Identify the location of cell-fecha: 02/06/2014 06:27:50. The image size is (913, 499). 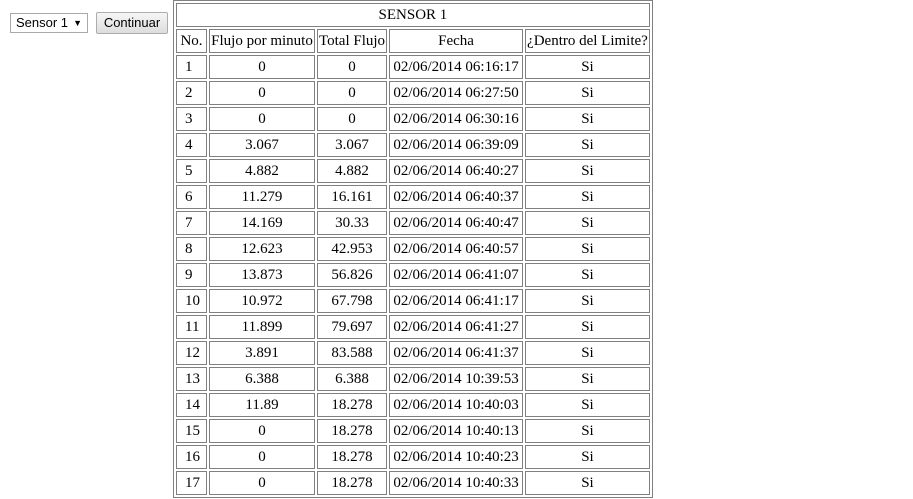
(456, 93).